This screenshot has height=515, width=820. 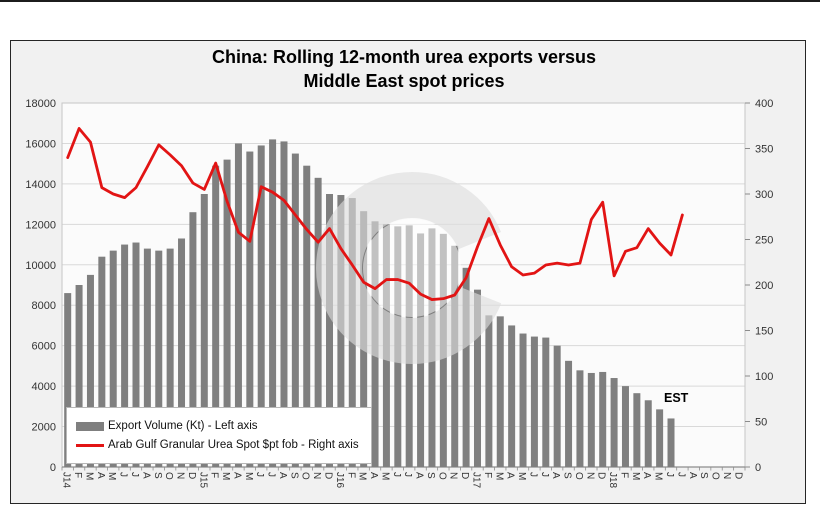 What do you see at coordinates (90, 426) in the screenshot?
I see `bar-swatch-icon` at bounding box center [90, 426].